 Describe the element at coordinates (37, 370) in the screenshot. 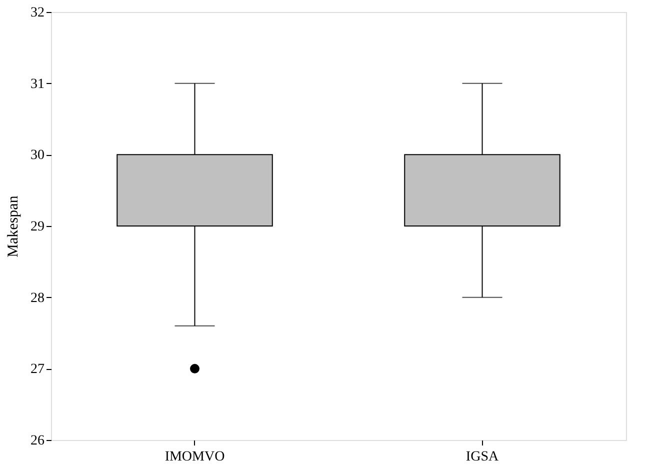

I see `y-tick-label: 27` at that location.